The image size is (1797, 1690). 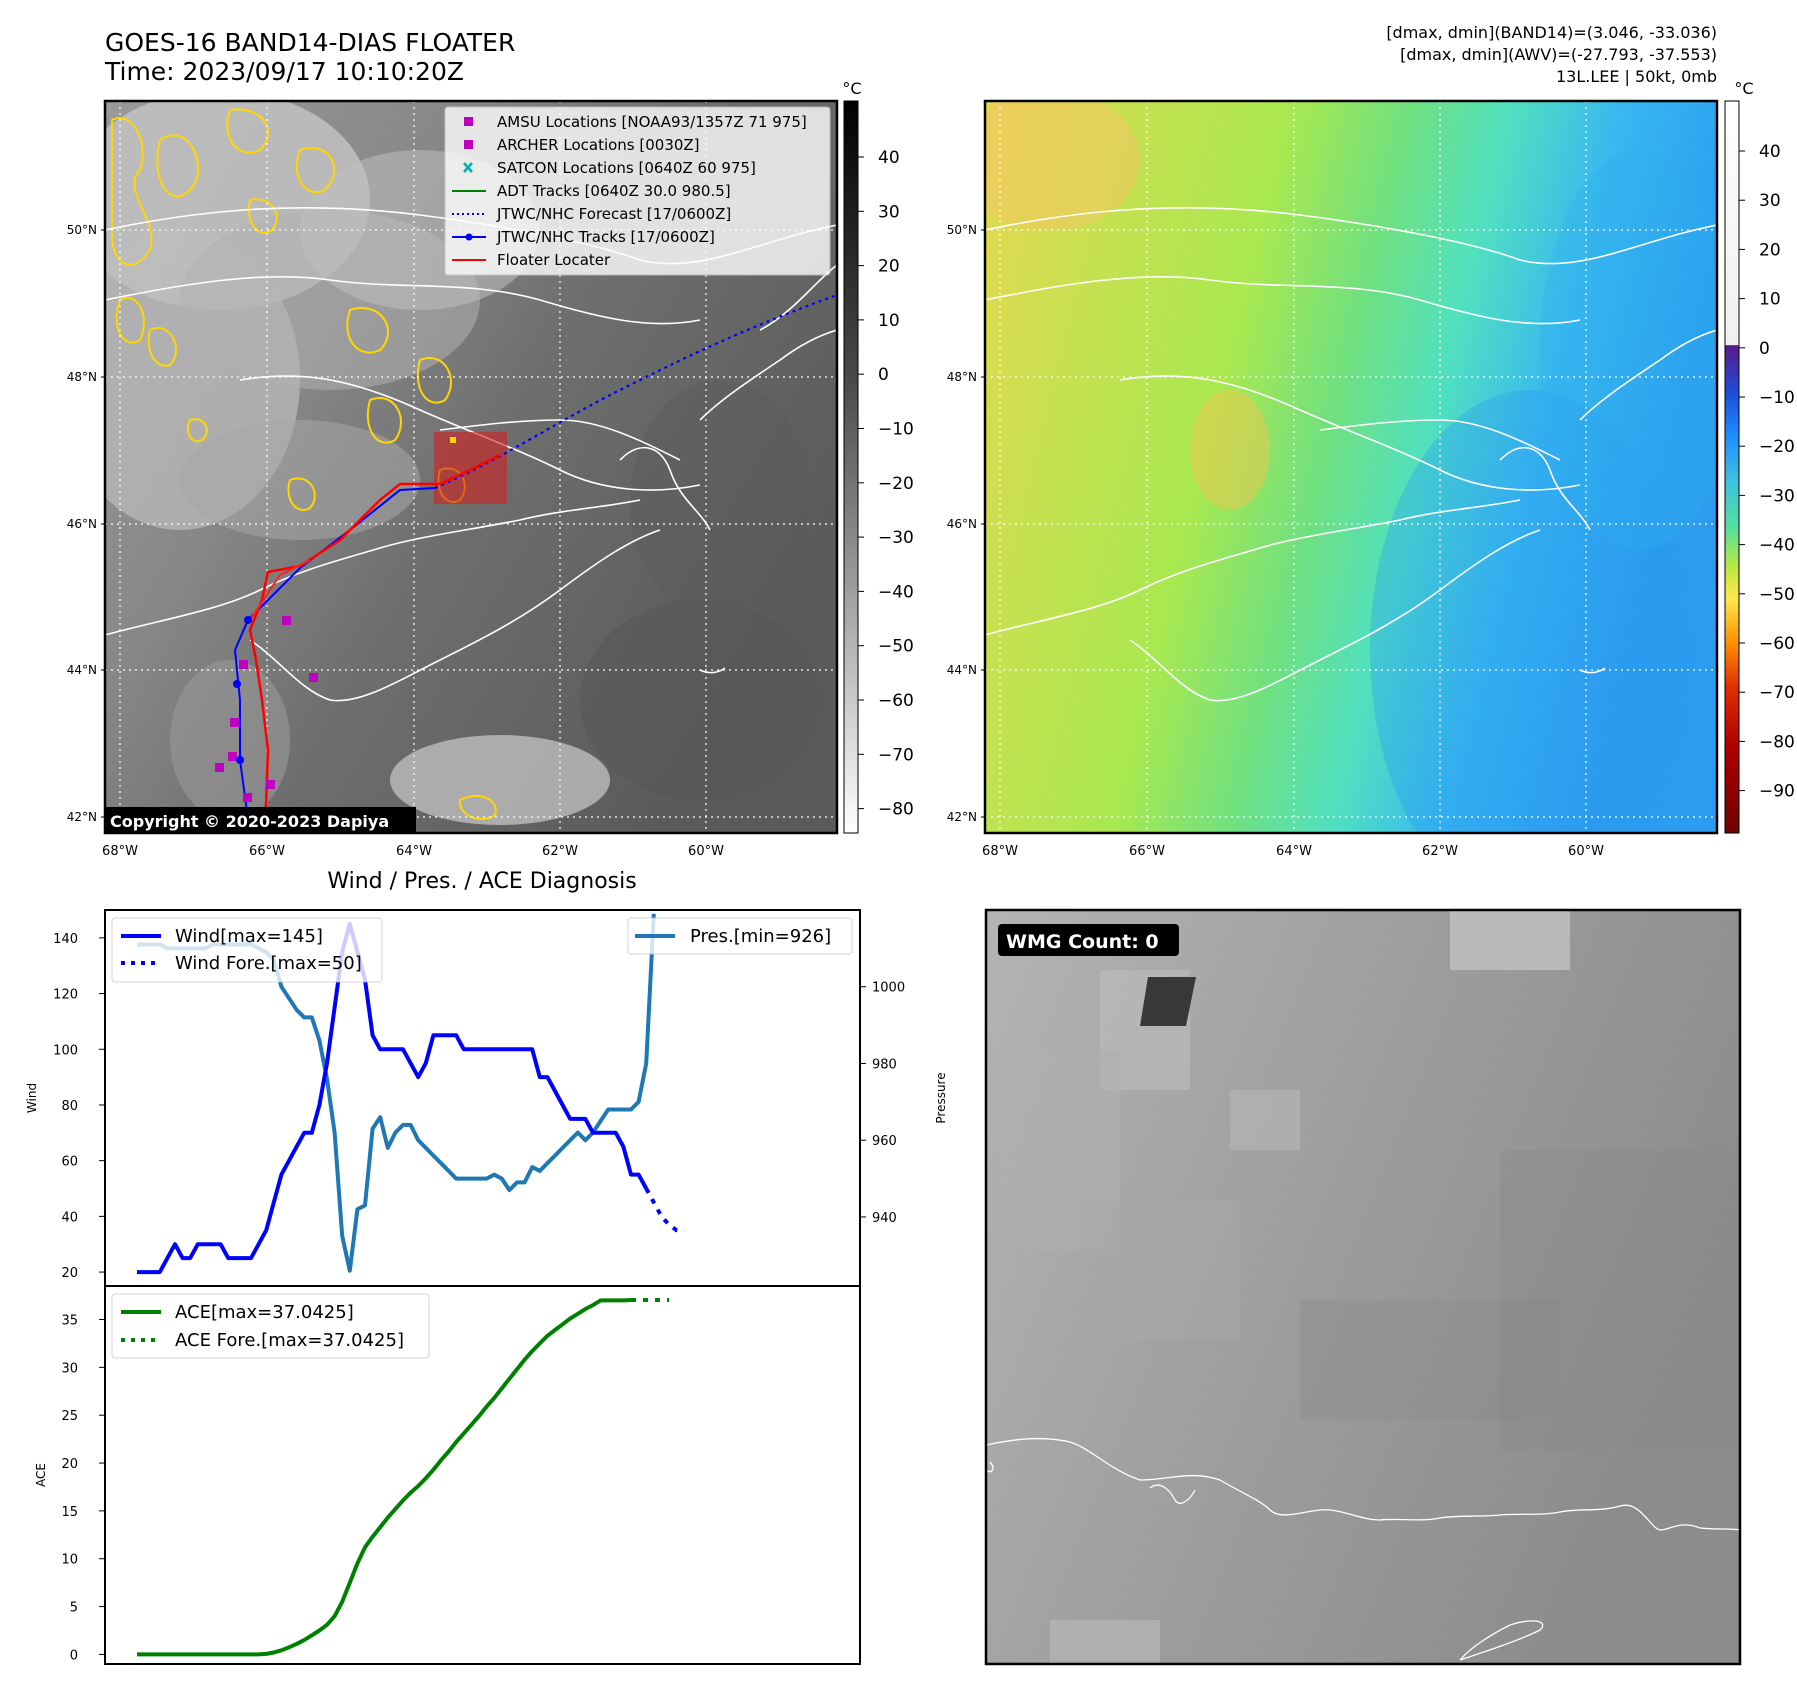 I want to click on pressure-tick: 940, so click(x=884, y=1218).